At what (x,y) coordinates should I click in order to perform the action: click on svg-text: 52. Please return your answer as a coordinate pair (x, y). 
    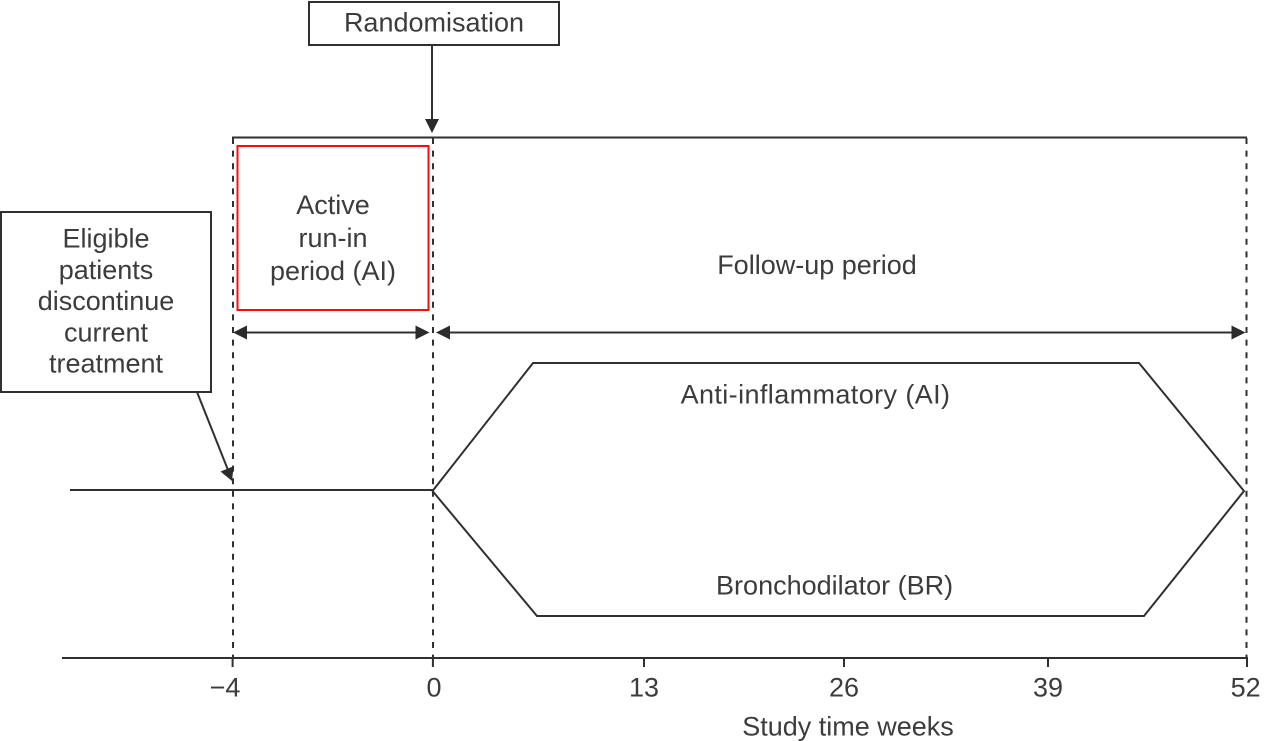
    Looking at the image, I should click on (1246, 688).